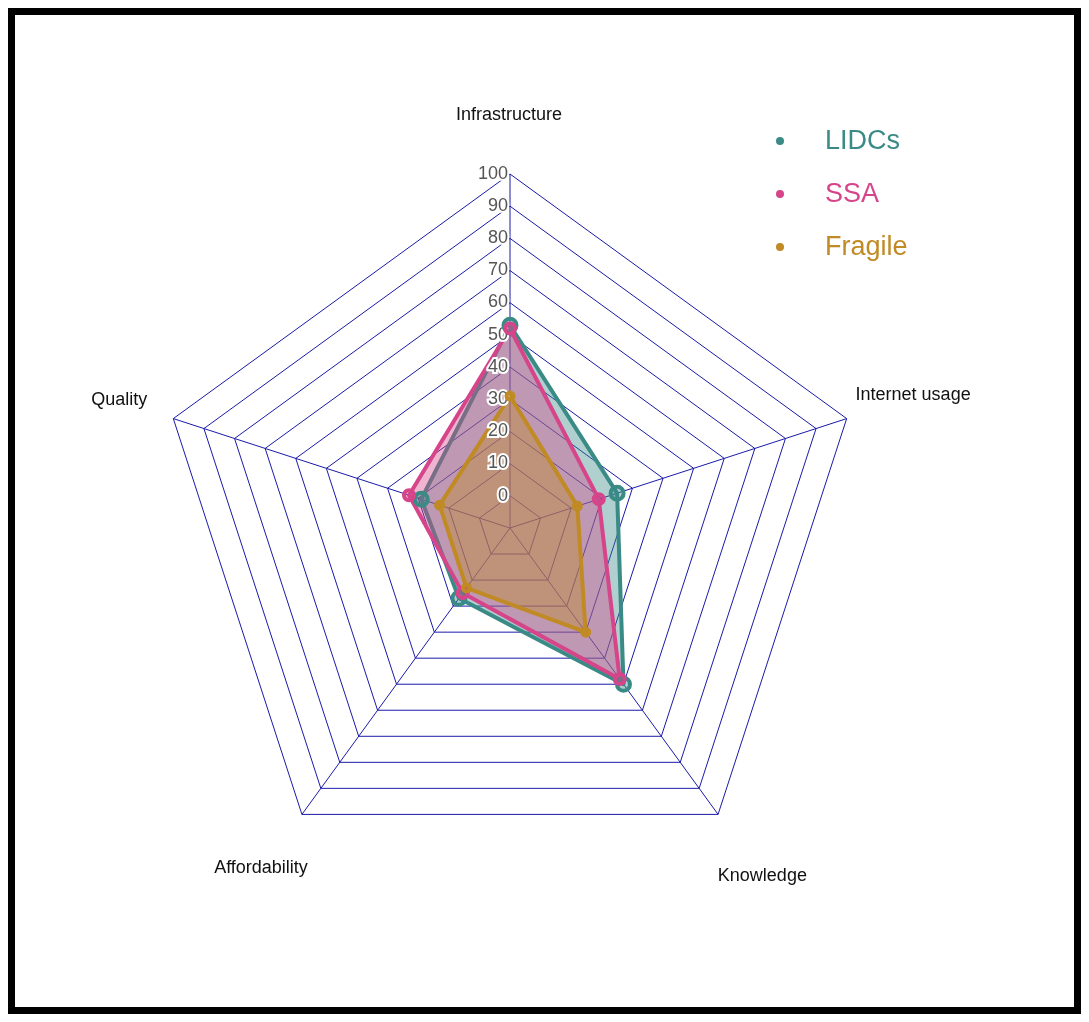  I want to click on y-tick-label: 90, so click(497, 204).